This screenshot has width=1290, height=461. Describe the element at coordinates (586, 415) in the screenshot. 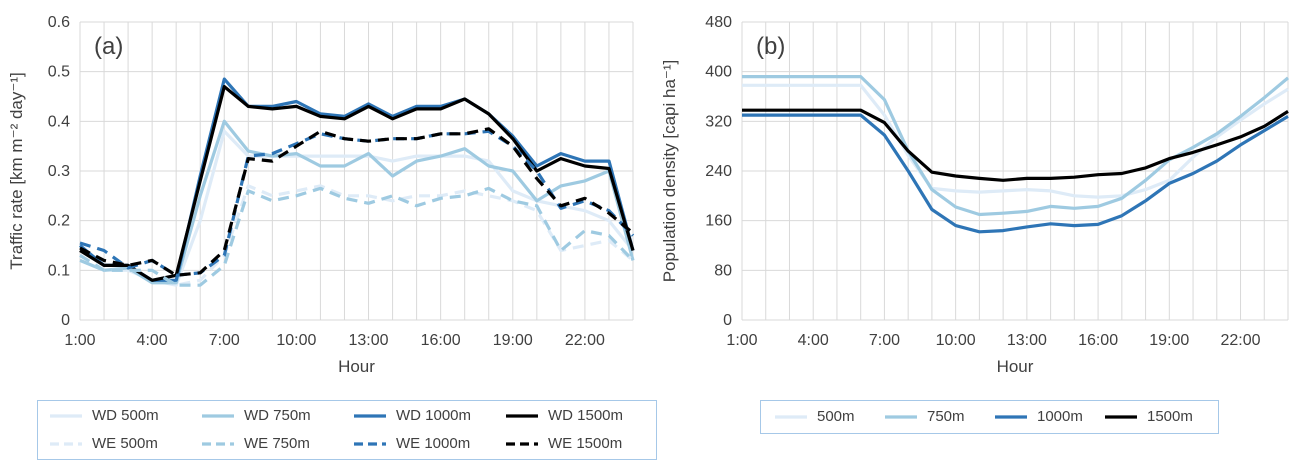

I see `legend-label: WD 1500m` at that location.